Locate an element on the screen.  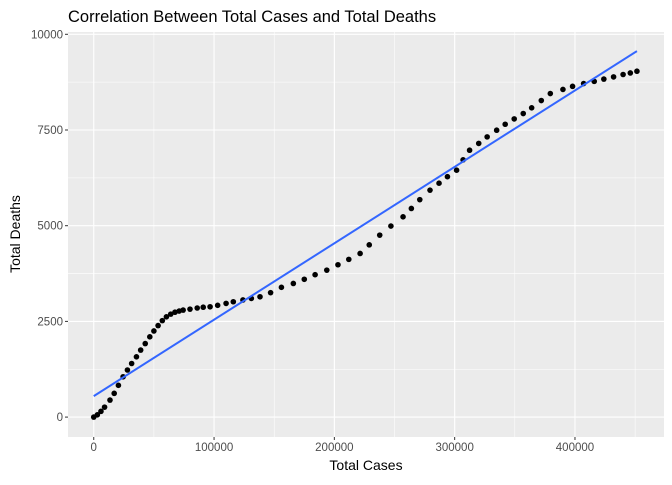
y-tick-label: 10000 is located at coordinates (47, 35).